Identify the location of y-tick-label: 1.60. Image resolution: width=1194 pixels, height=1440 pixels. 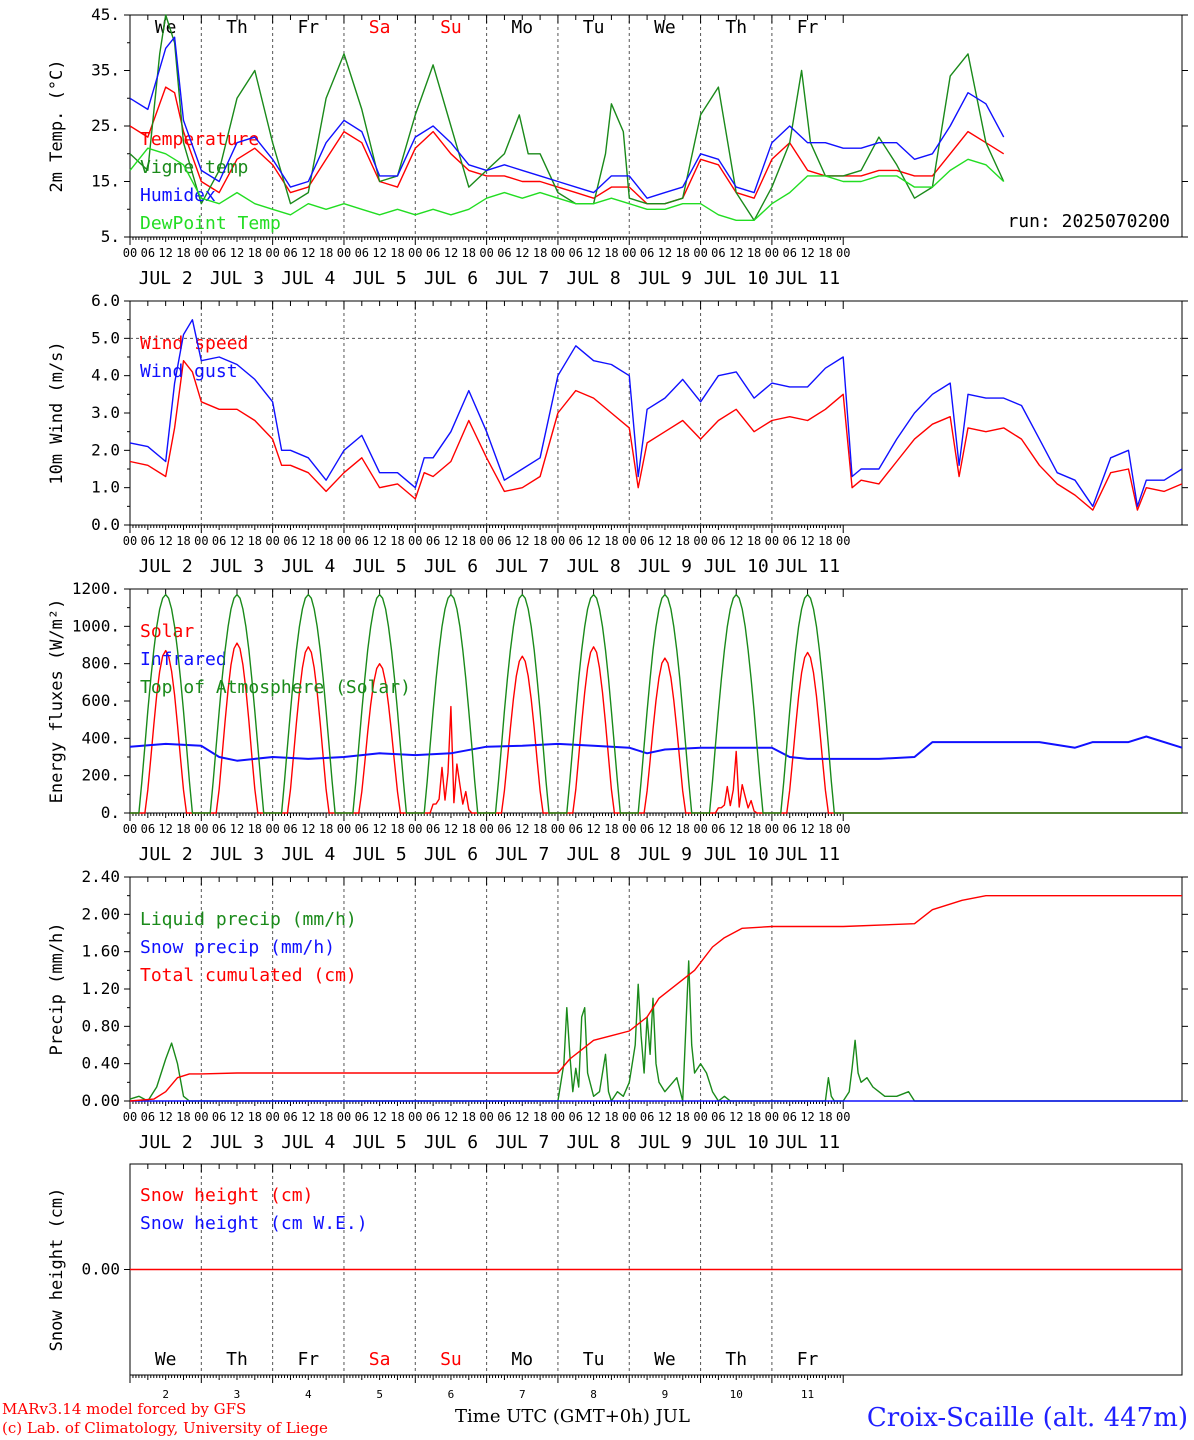
(100, 951).